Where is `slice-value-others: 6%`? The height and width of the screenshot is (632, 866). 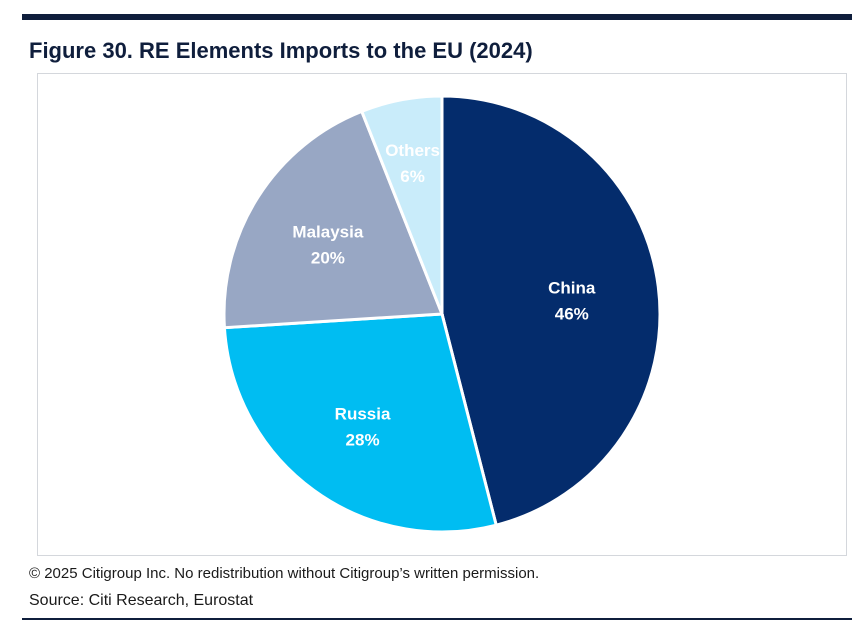 slice-value-others: 6% is located at coordinates (412, 176).